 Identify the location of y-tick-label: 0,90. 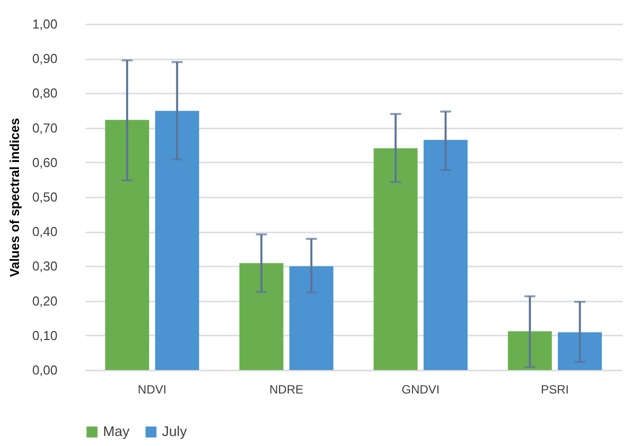
(45, 58).